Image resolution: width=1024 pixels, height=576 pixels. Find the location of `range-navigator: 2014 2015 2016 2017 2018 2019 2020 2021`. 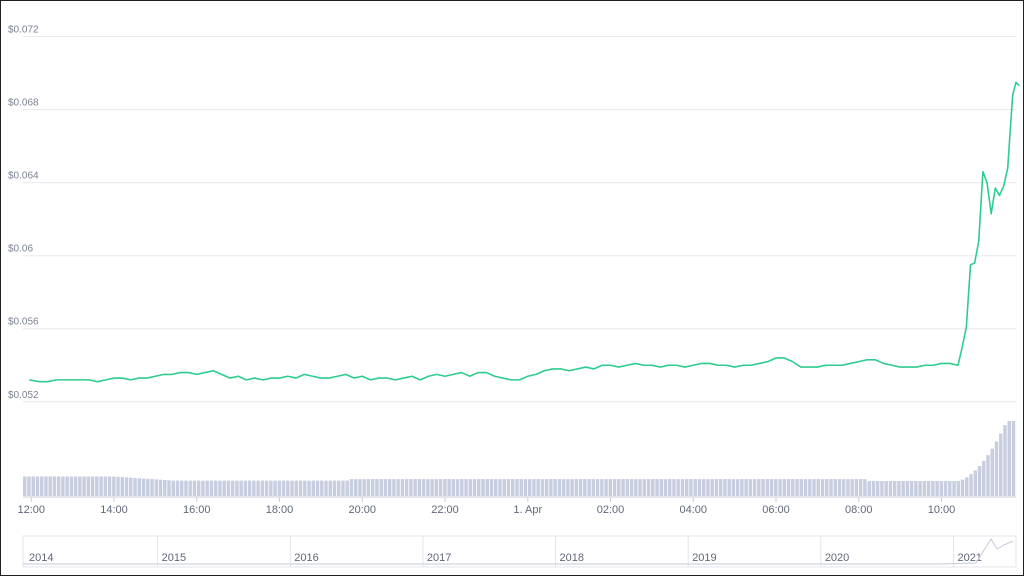

range-navigator: 2014 2015 2016 2017 2018 2019 2020 2021 is located at coordinates (519, 551).